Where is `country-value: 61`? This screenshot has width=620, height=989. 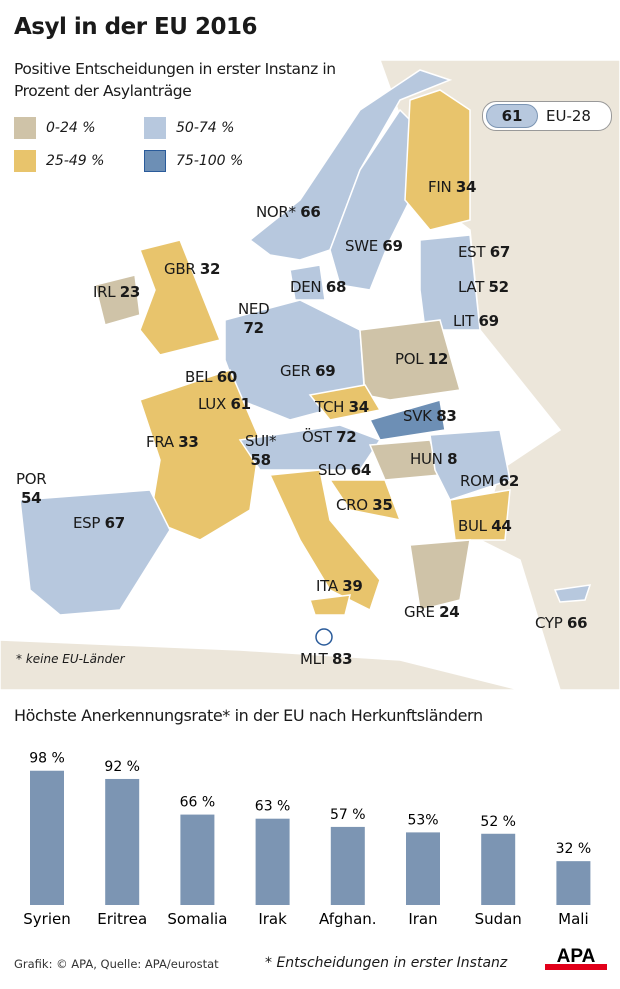 country-value: 61 is located at coordinates (240, 404).